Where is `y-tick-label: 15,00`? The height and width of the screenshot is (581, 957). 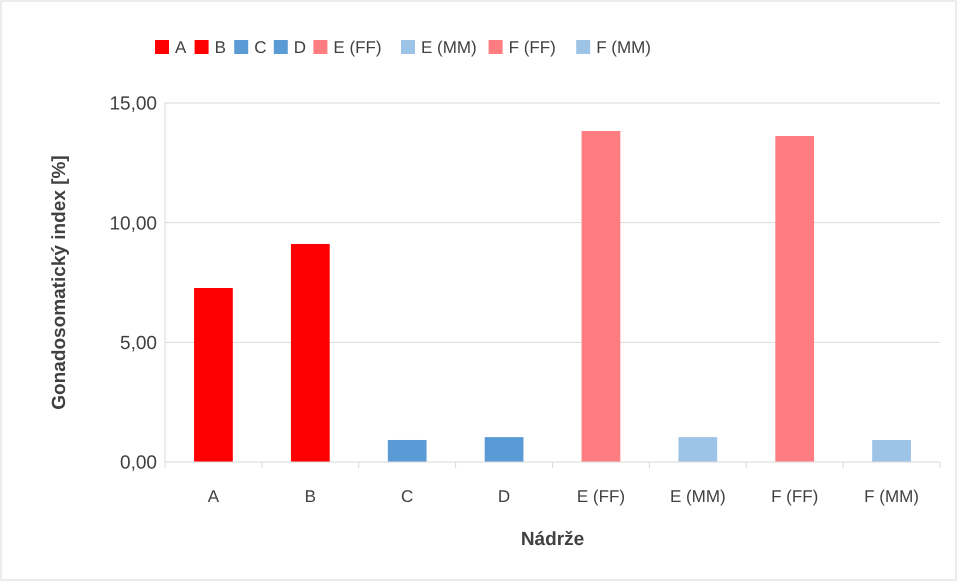
y-tick-label: 15,00 is located at coordinates (133, 104).